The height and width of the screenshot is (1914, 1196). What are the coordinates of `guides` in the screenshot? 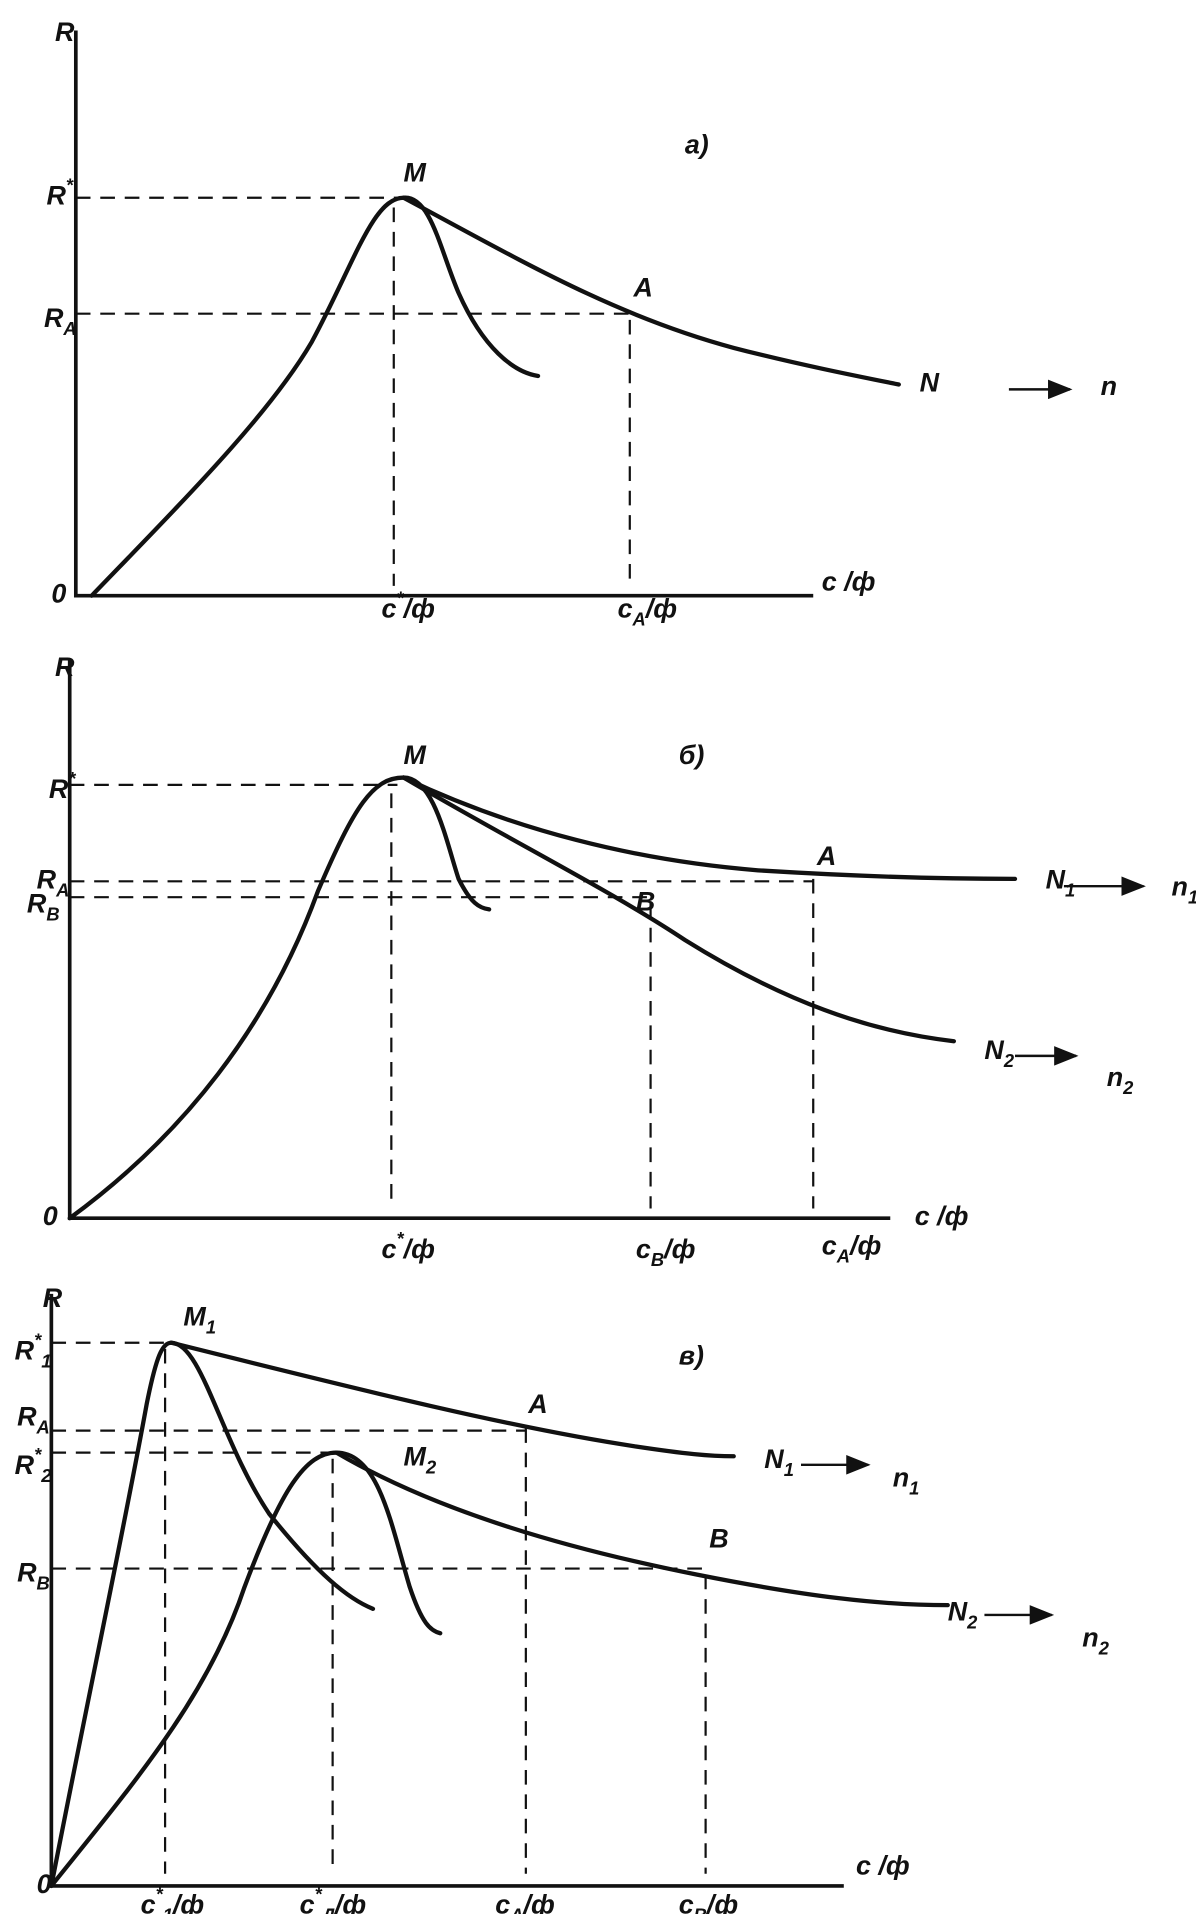 It's located at (442, 996).